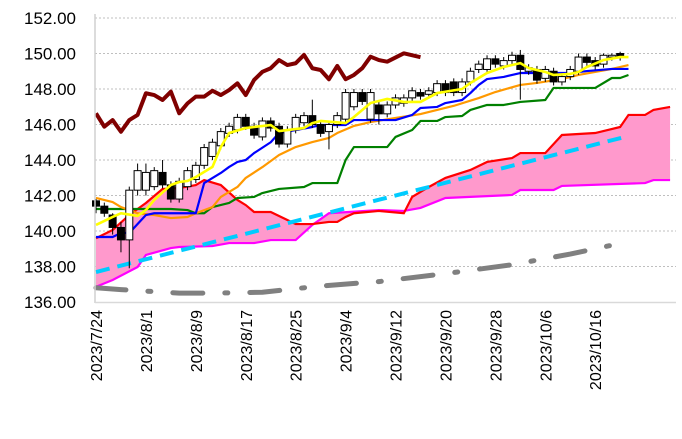 Image resolution: width=682 pixels, height=439 pixels. What do you see at coordinates (546, 345) in the screenshot?
I see `x-tick-label: 2023/10/6` at bounding box center [546, 345].